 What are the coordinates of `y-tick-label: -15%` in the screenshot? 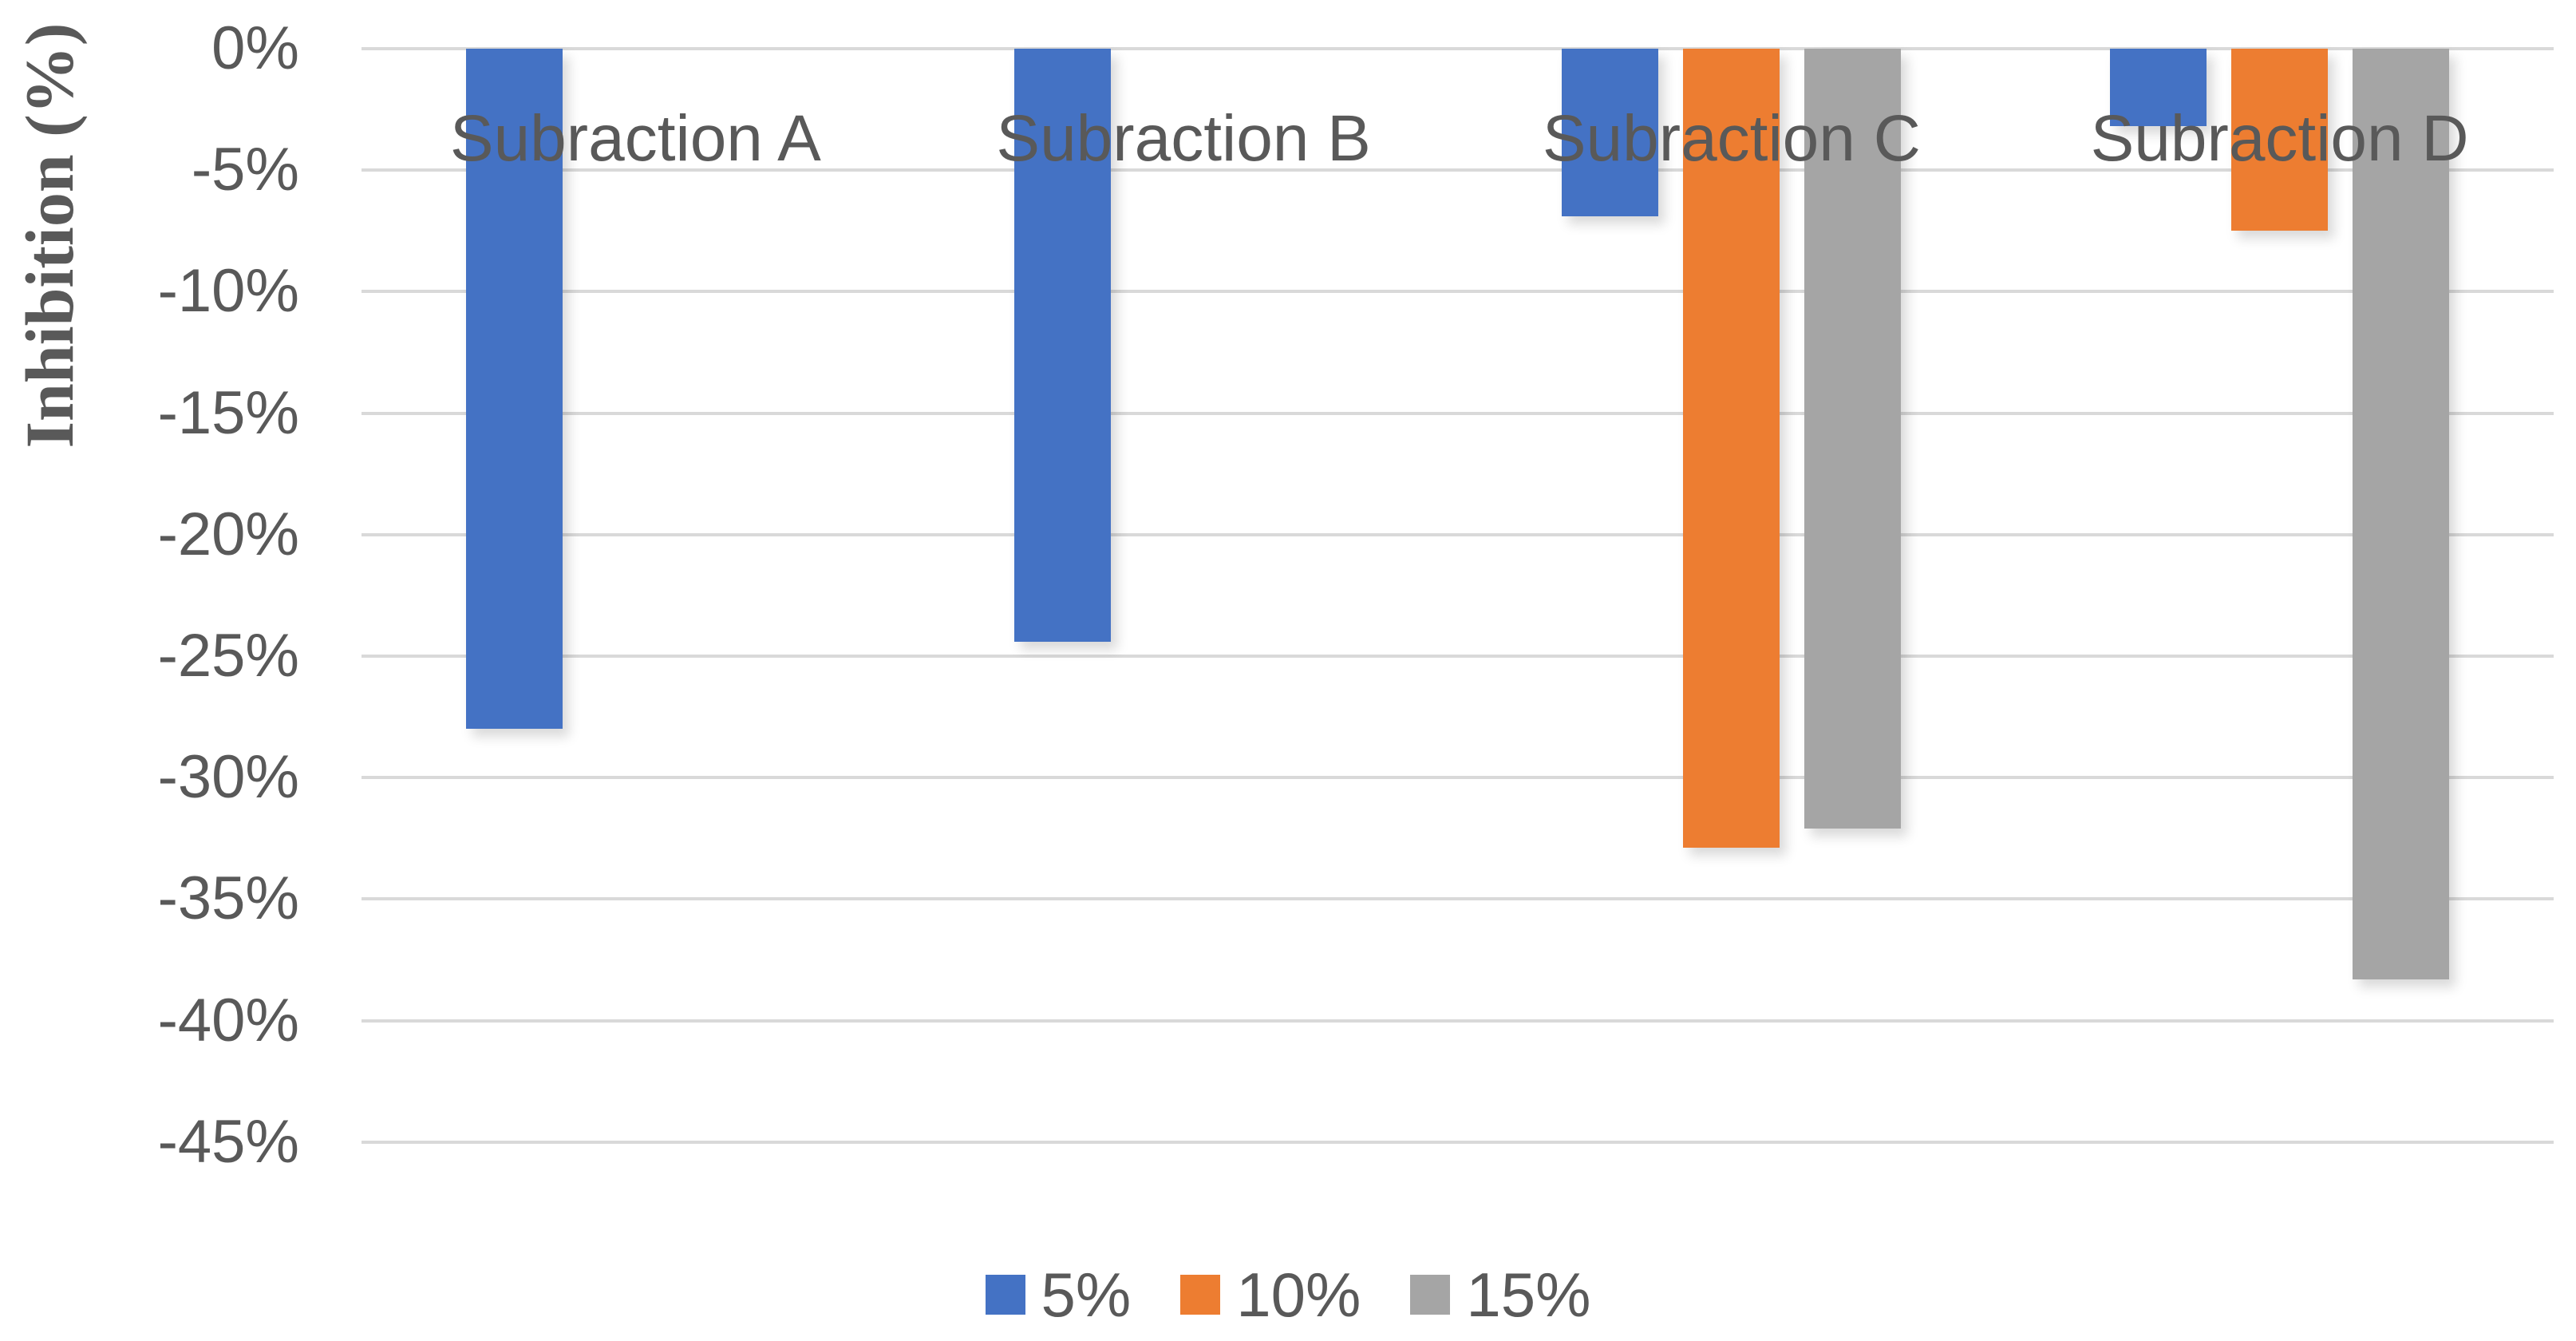 It's located at (228, 413).